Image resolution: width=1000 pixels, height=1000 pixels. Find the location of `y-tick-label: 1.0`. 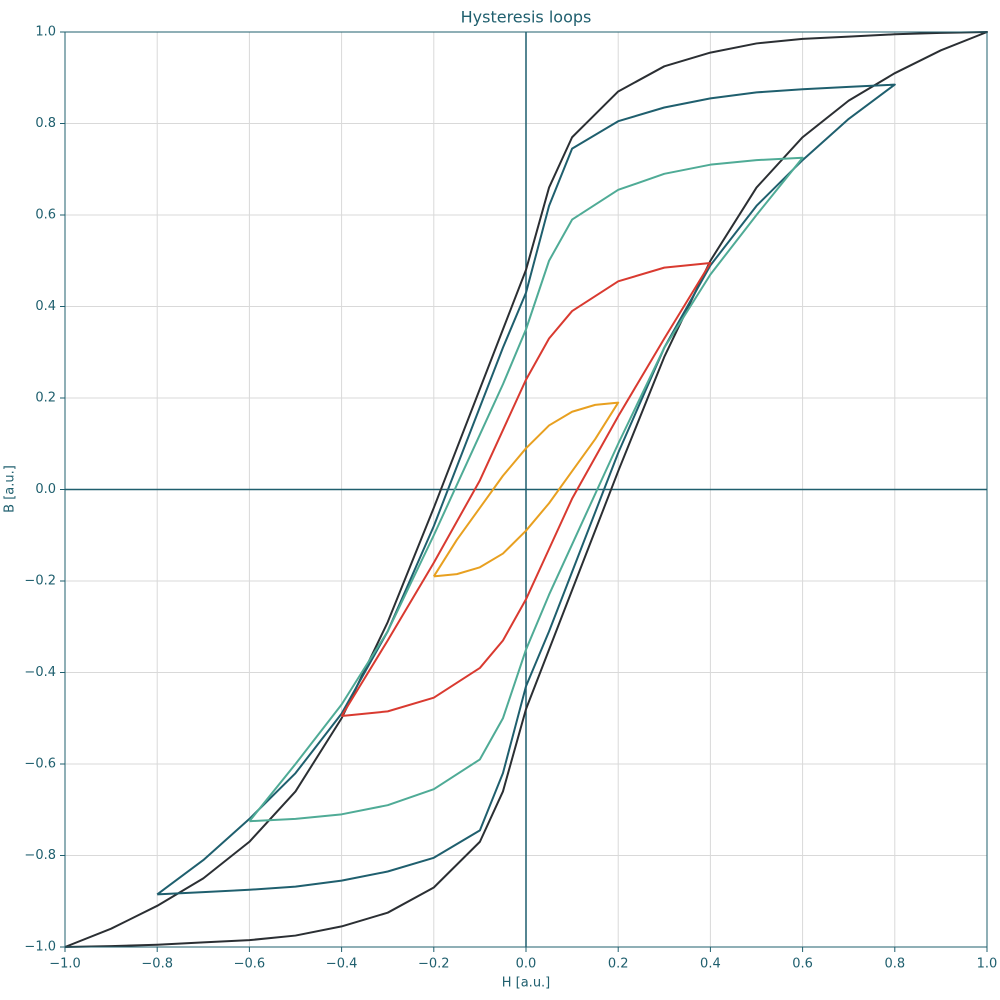

y-tick-label: 1.0 is located at coordinates (45, 32).